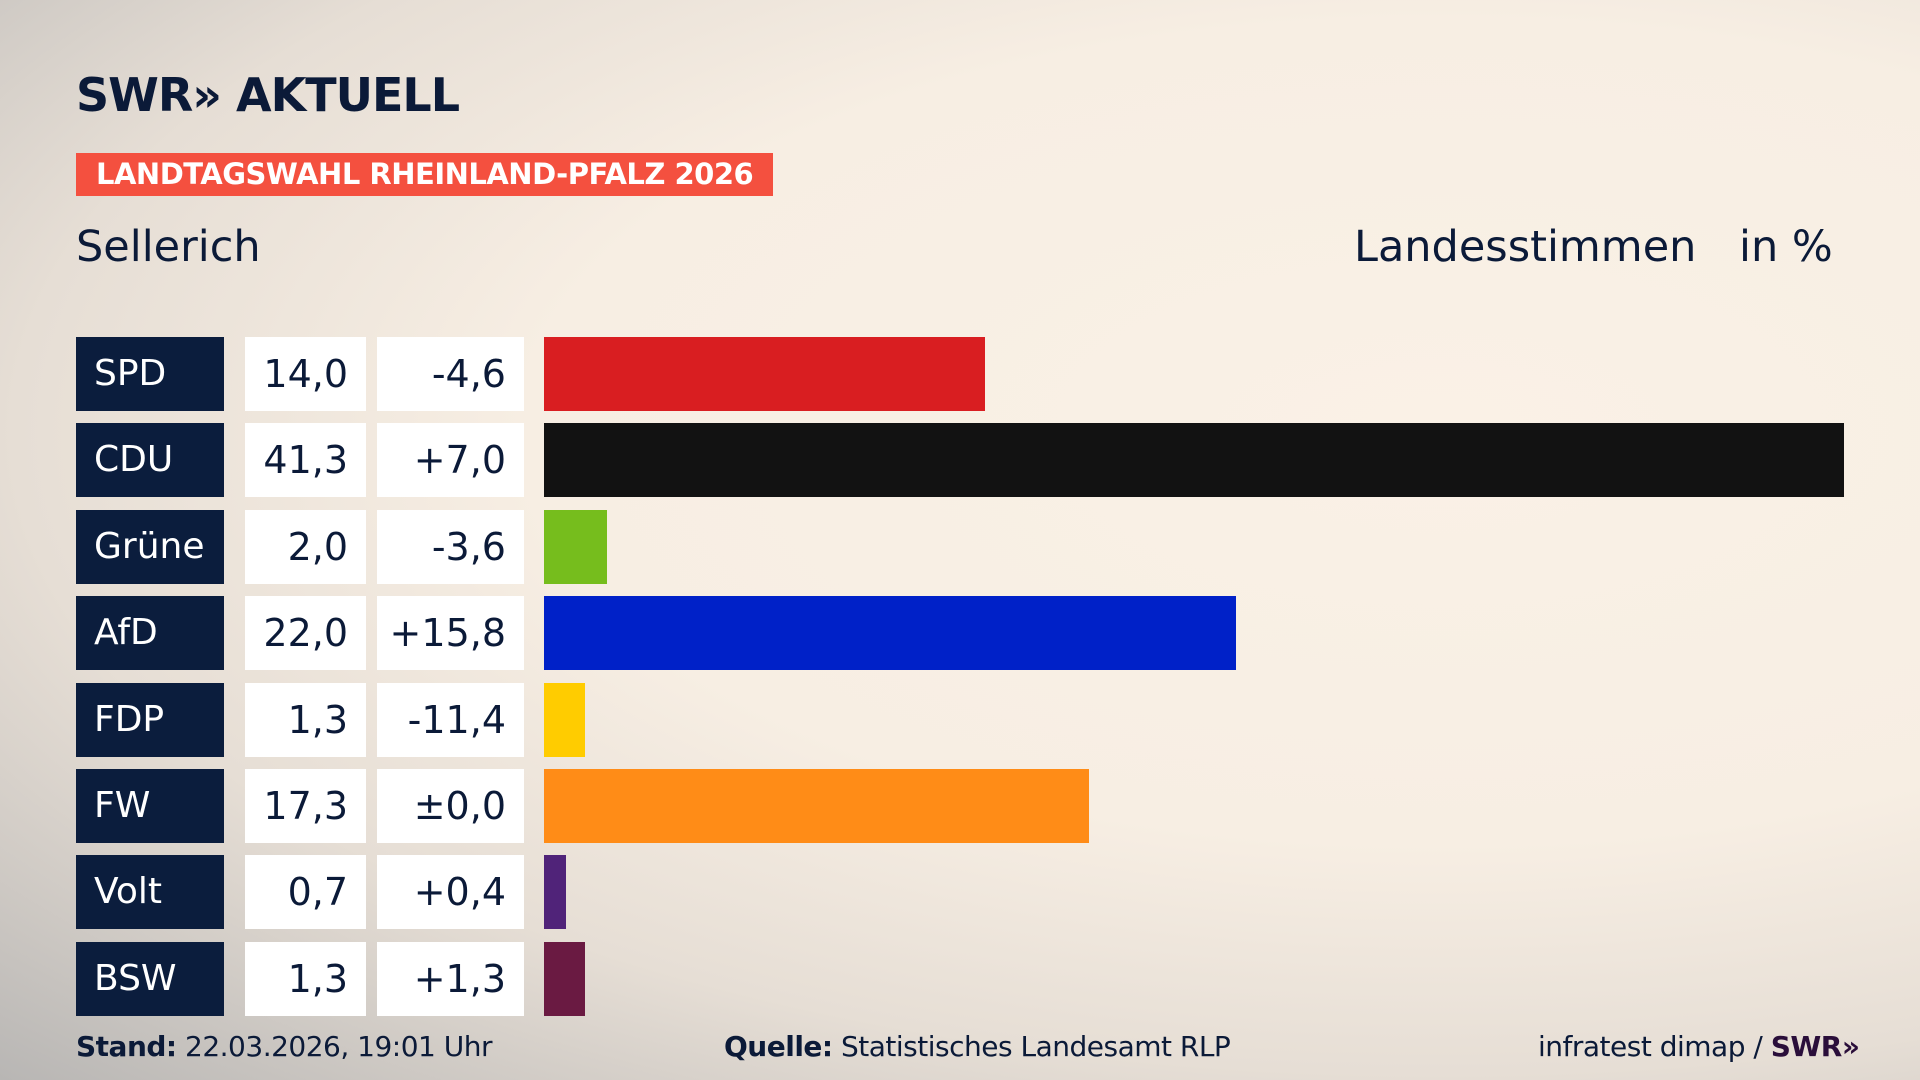 The width and height of the screenshot is (1920, 1080). Describe the element at coordinates (450, 546) in the screenshot. I see `party-diff: -3,6` at that location.